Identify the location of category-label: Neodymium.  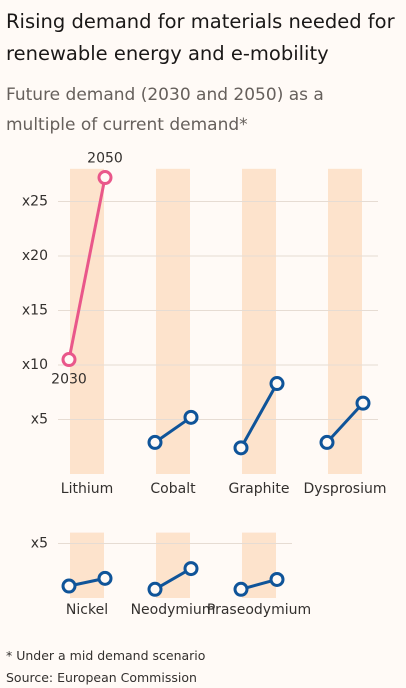
(173, 610).